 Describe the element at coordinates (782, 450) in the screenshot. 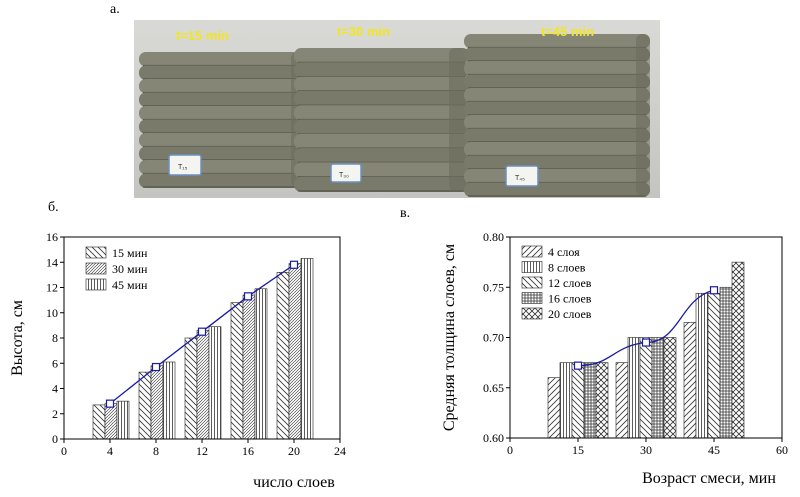

I see `x-tick-label: 60` at that location.